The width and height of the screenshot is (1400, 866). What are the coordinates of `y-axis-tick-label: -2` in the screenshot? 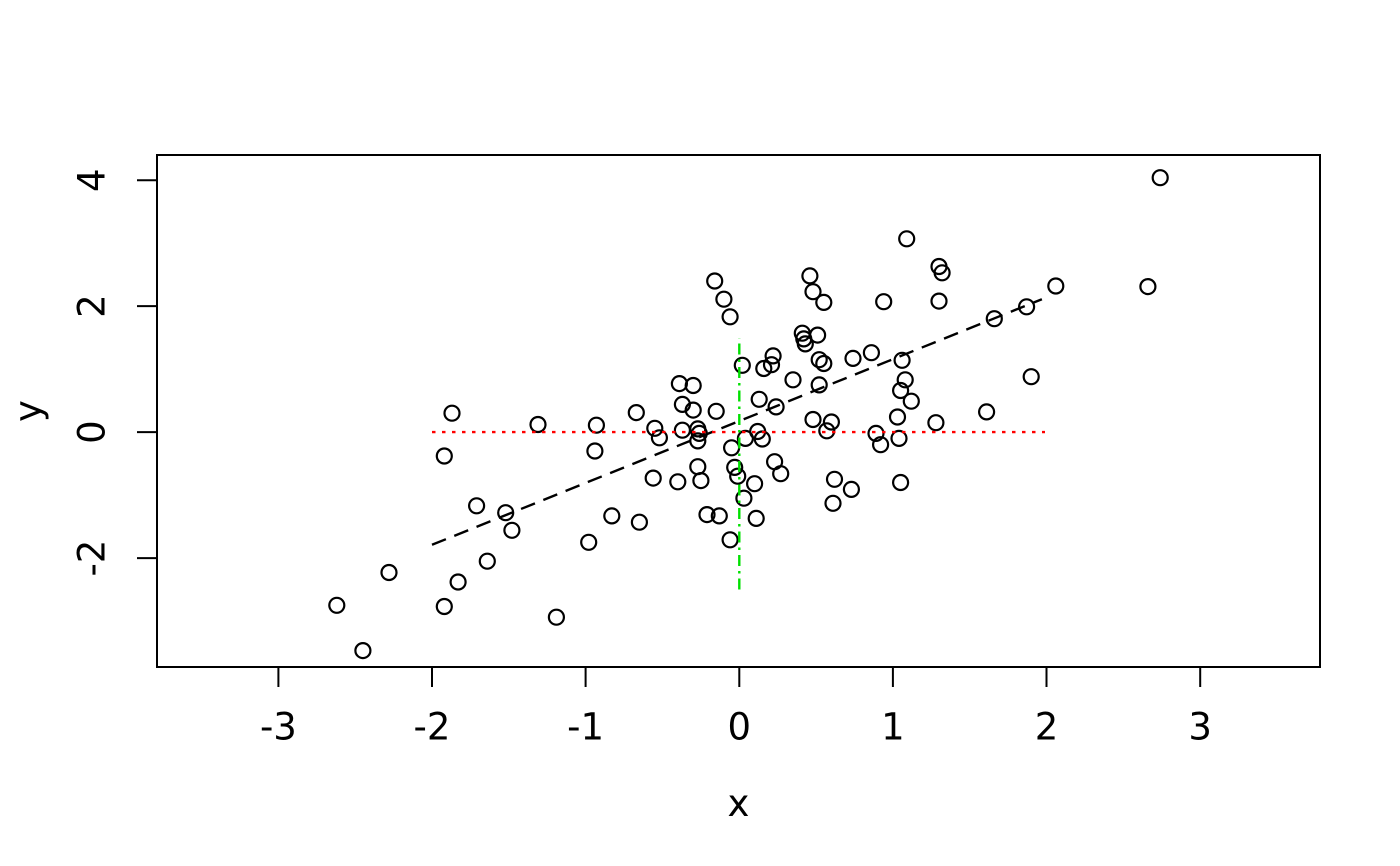 It's located at (92, 558).